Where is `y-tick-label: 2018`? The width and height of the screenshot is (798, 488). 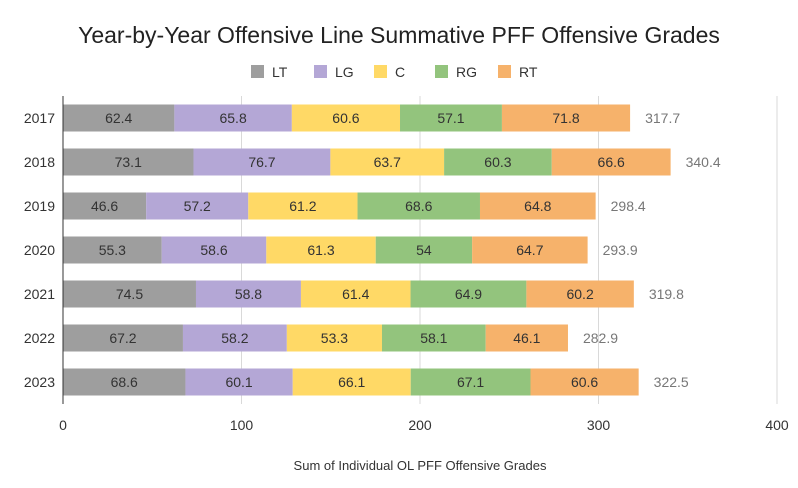 y-tick-label: 2018 is located at coordinates (39, 162).